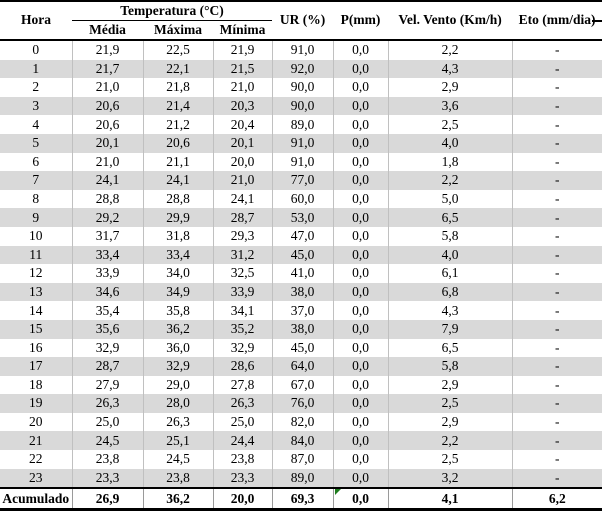 The width and height of the screenshot is (602, 513). Describe the element at coordinates (177, 87) in the screenshot. I see `table-cell: 21,8` at that location.